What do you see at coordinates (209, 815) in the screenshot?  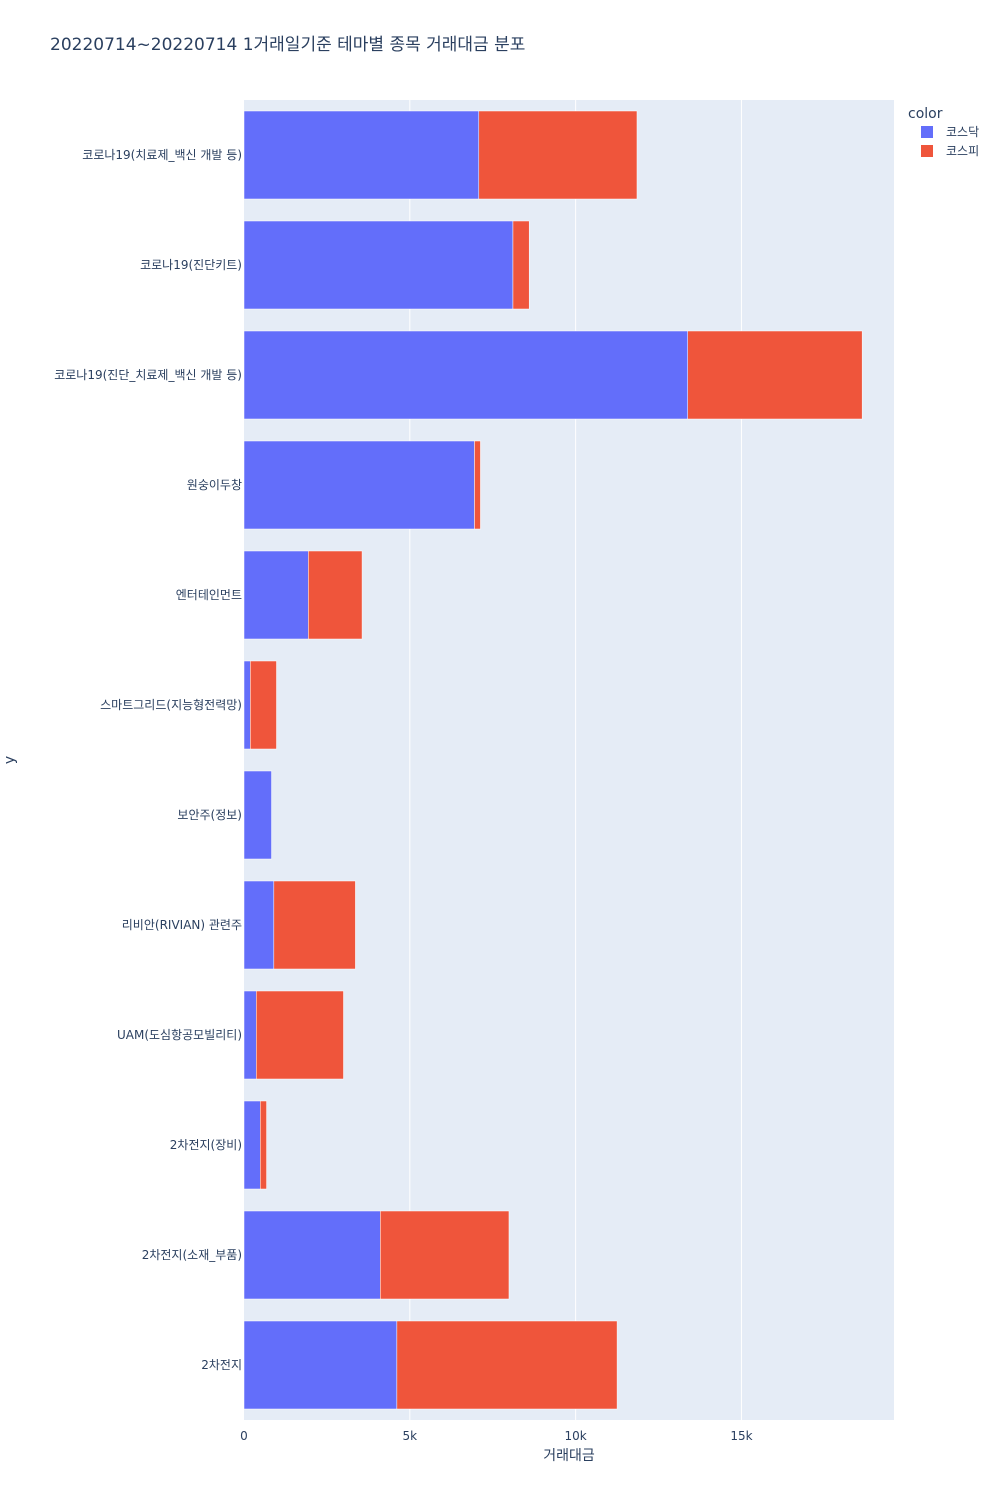 I see `y-tick-label: 보안주(정보)` at bounding box center [209, 815].